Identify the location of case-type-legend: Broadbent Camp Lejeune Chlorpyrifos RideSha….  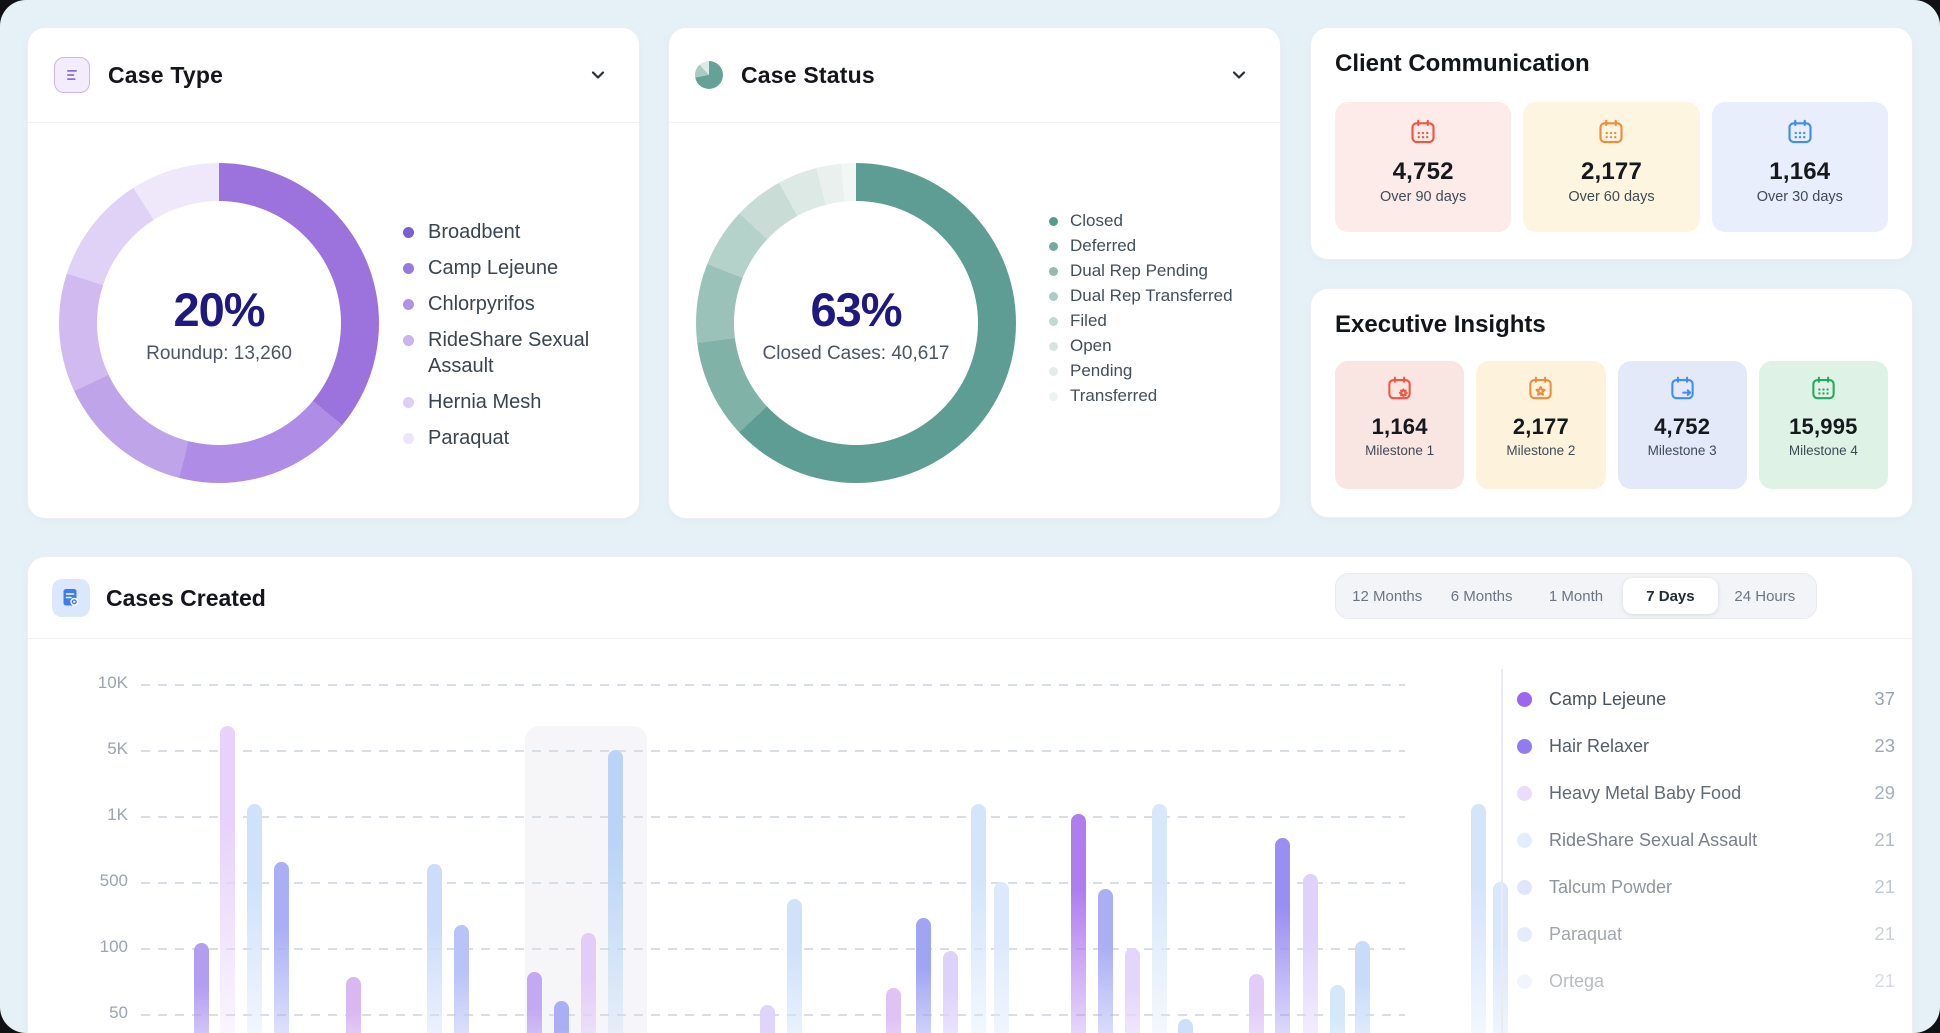
(523, 340).